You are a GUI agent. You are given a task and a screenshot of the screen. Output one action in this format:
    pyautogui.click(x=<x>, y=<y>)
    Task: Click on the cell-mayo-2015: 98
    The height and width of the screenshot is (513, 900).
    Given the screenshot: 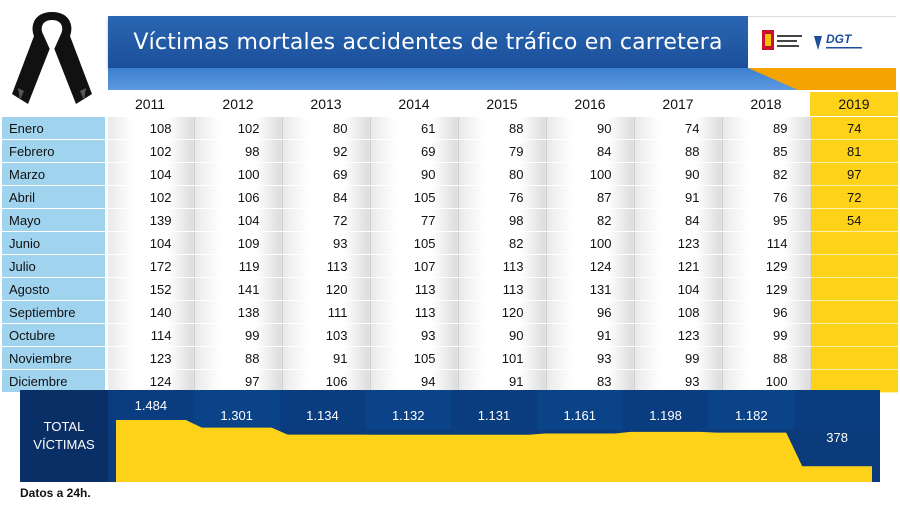 What is the action you would take?
    pyautogui.click(x=502, y=220)
    